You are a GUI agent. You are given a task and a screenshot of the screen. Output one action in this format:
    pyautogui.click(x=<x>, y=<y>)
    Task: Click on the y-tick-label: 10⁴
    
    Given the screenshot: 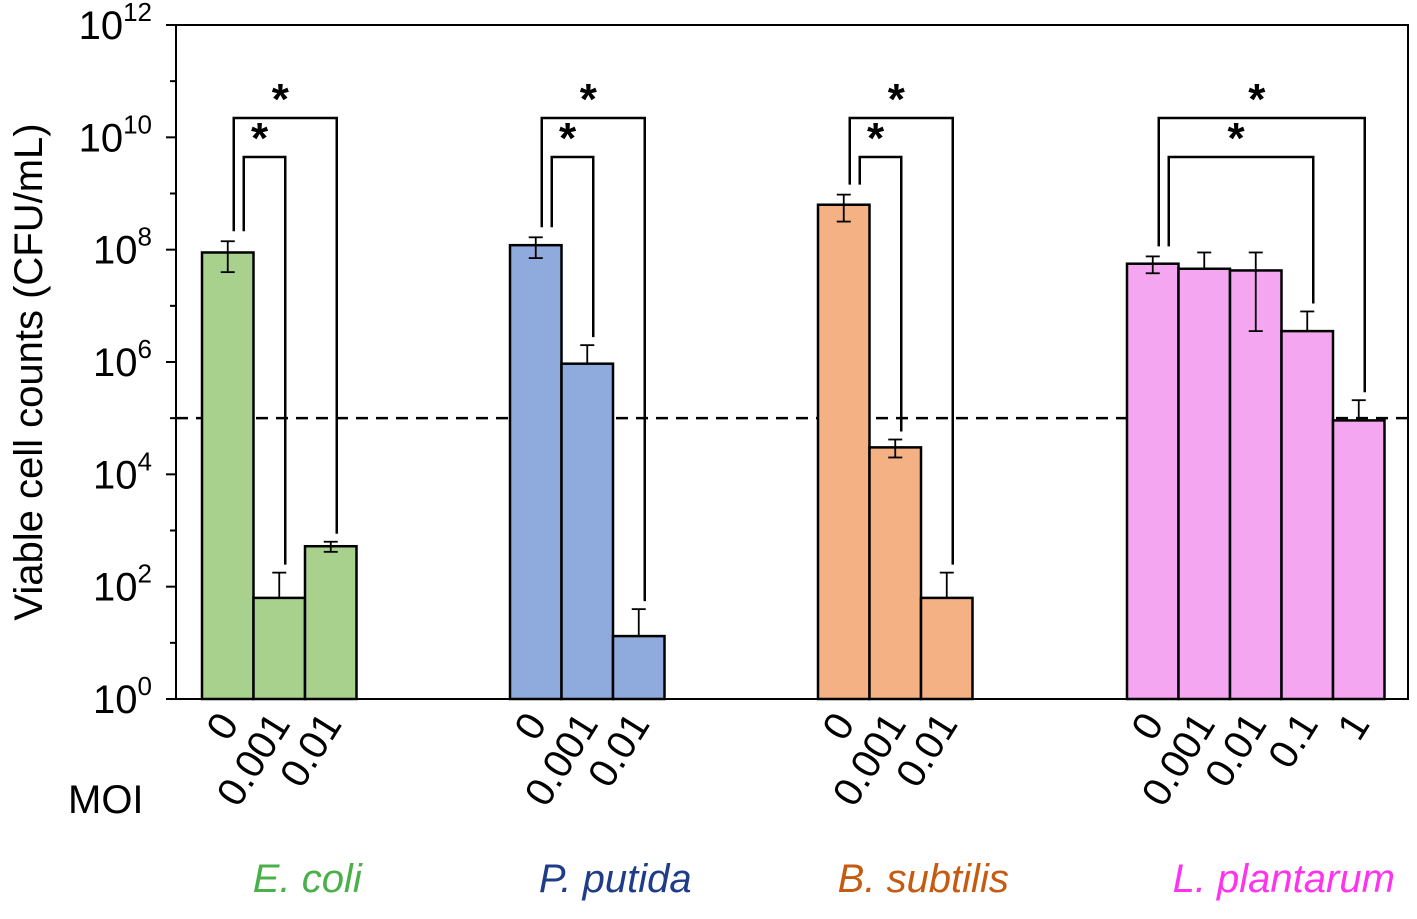 What is the action you would take?
    pyautogui.click(x=122, y=471)
    